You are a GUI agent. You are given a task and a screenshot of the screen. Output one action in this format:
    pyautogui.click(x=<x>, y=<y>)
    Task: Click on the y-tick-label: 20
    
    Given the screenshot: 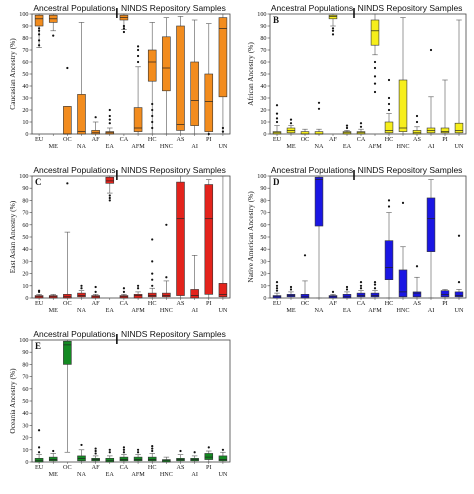 What is the action you would take?
    pyautogui.click(x=25, y=438)
    